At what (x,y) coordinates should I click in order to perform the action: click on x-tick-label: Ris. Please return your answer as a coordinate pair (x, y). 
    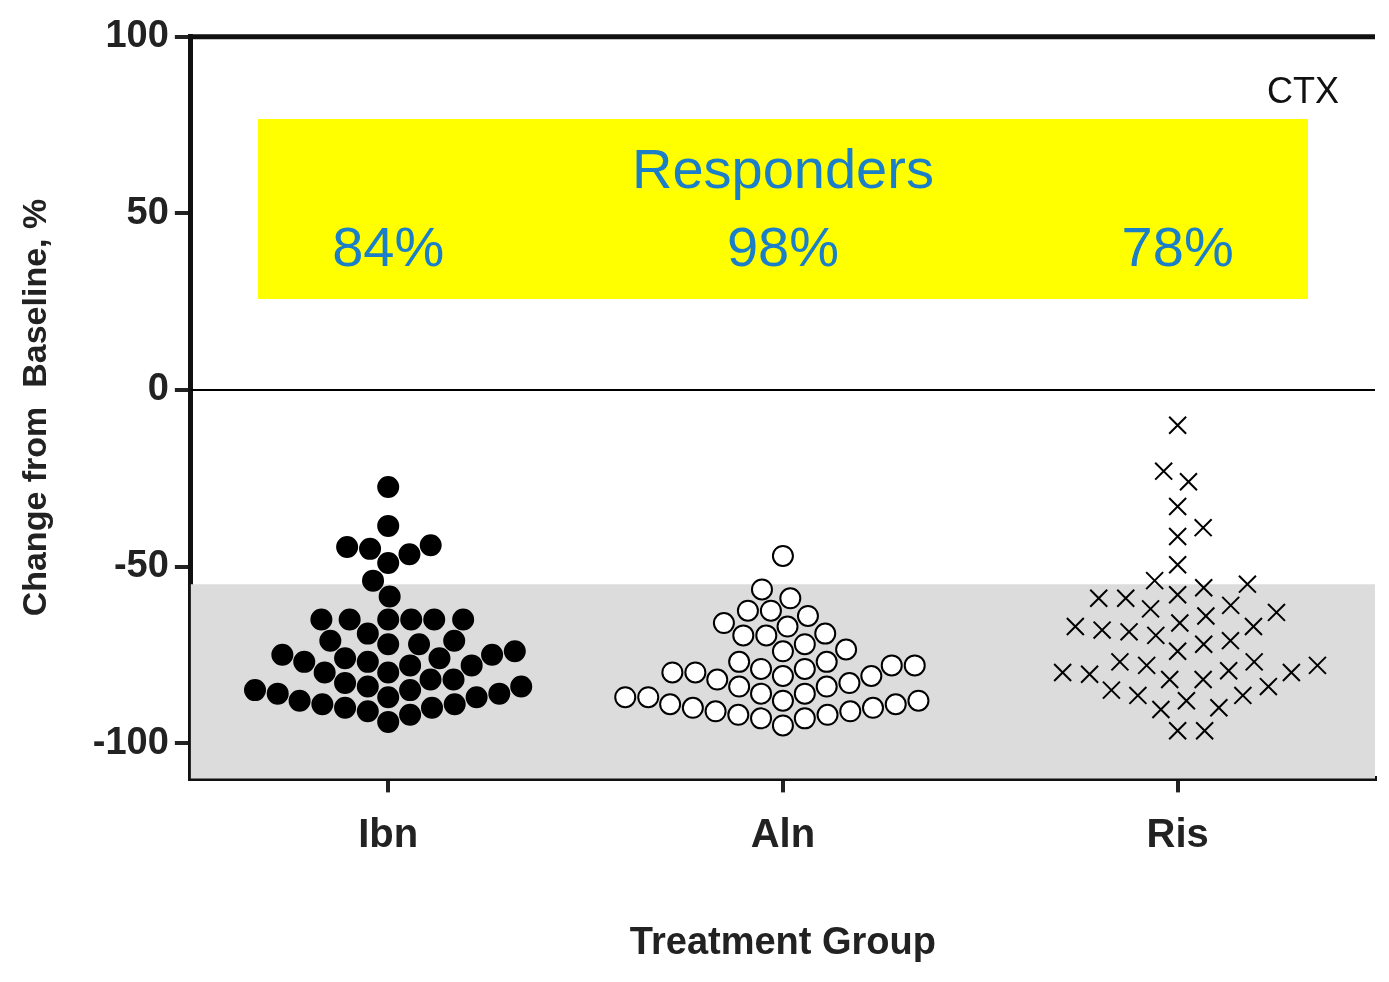
    Looking at the image, I should click on (1177, 833).